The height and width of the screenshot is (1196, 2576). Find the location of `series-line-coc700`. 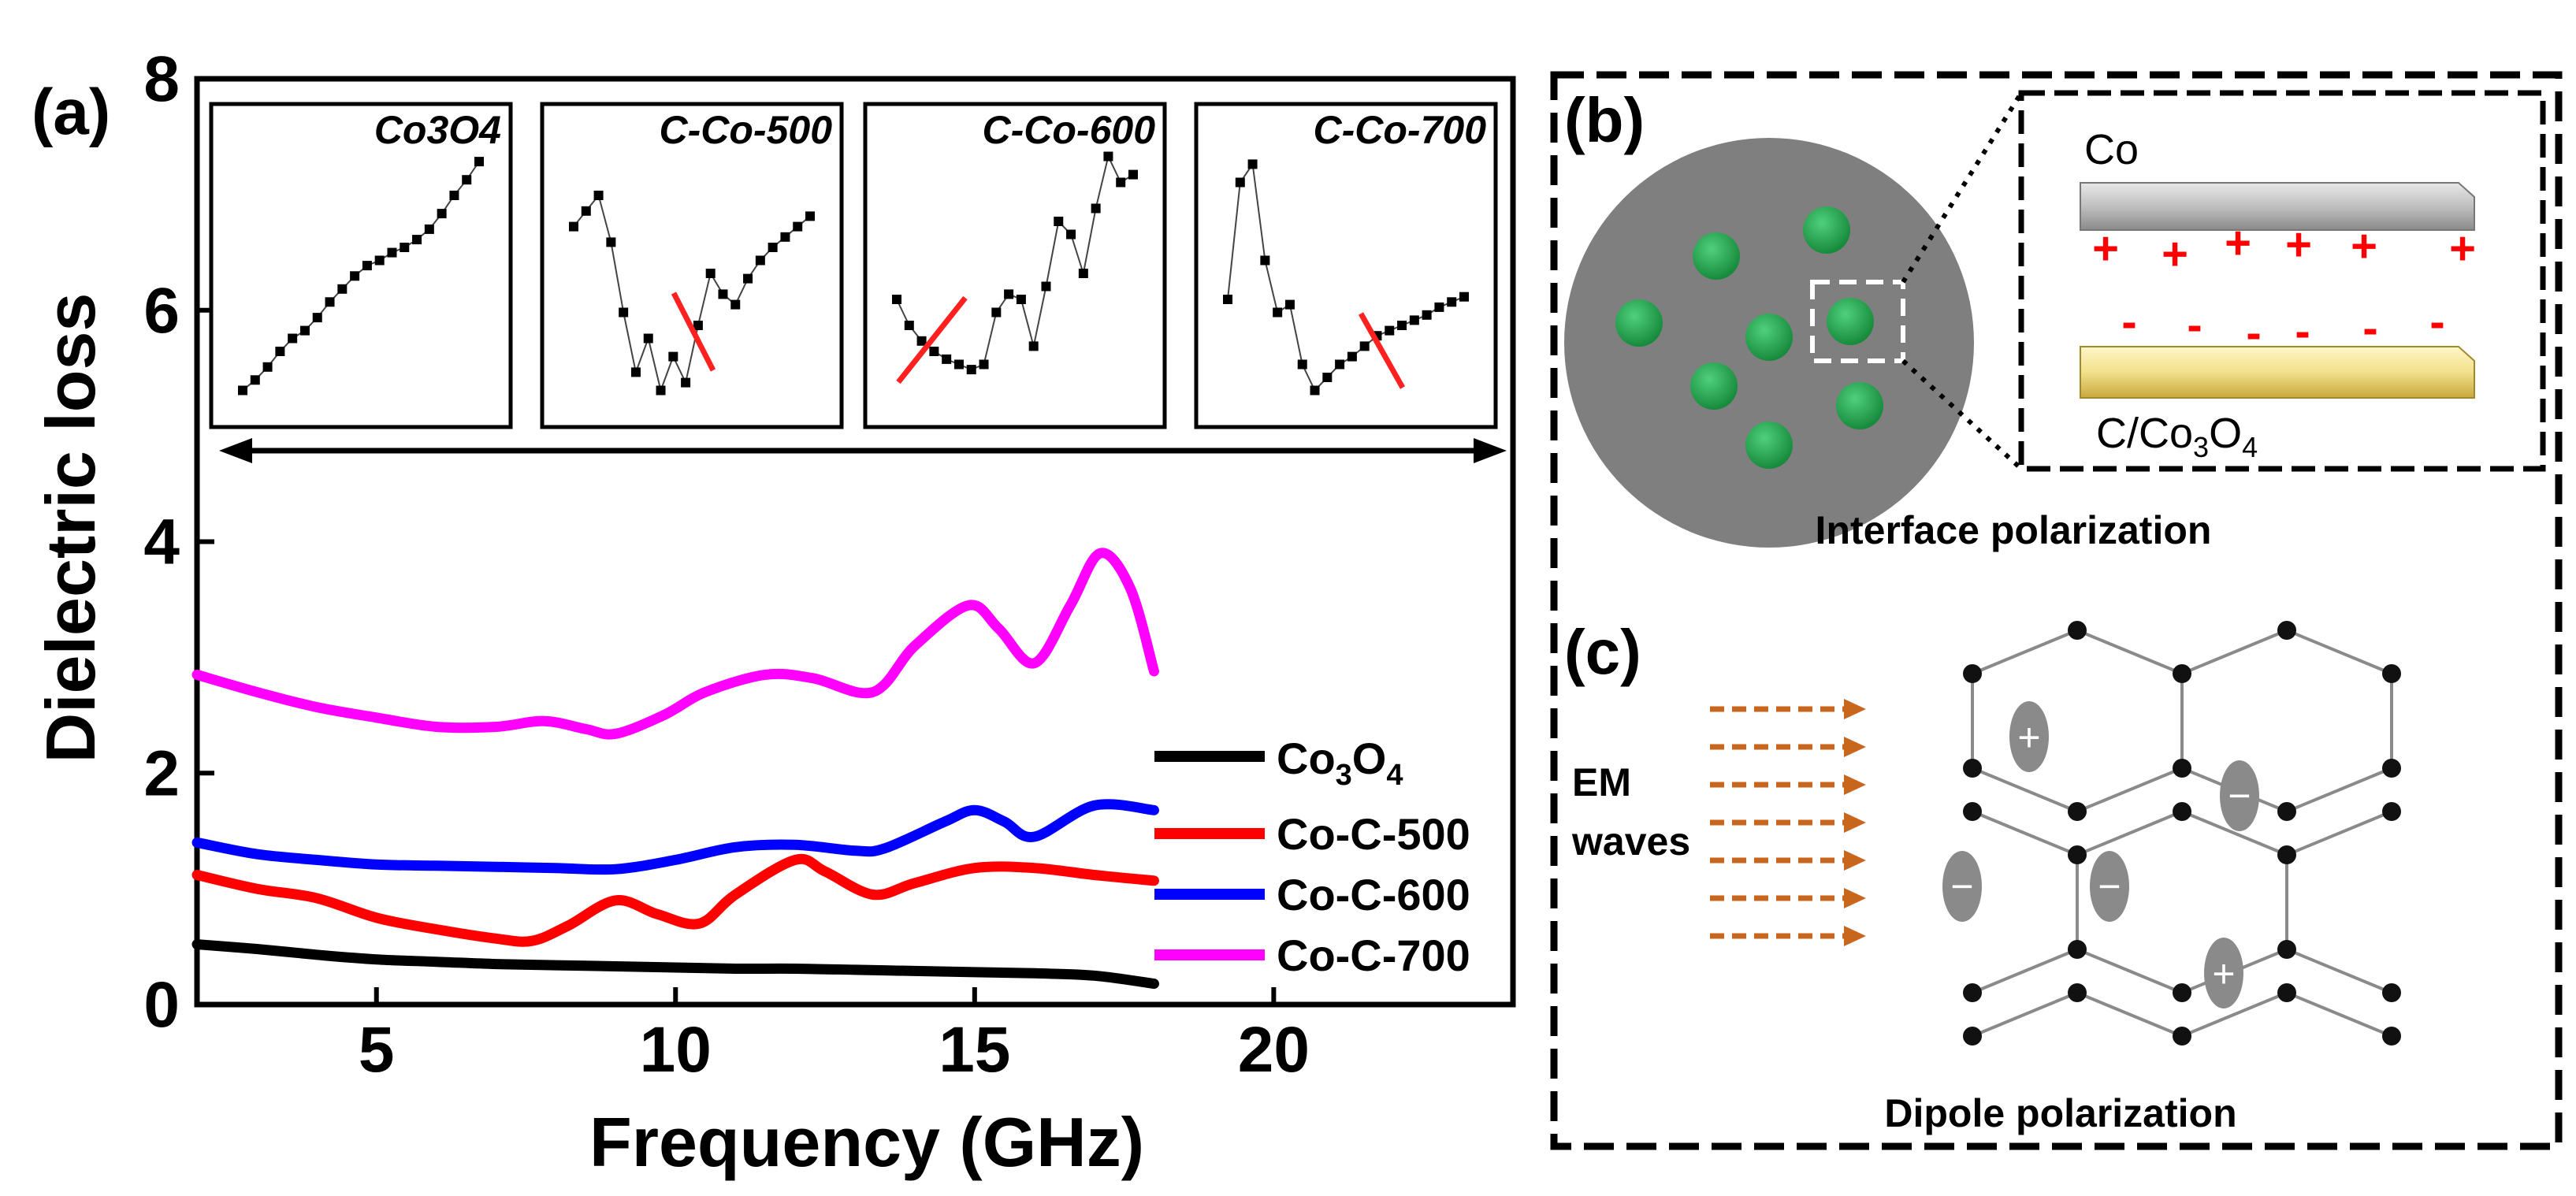

series-line-coc700 is located at coordinates (675, 644).